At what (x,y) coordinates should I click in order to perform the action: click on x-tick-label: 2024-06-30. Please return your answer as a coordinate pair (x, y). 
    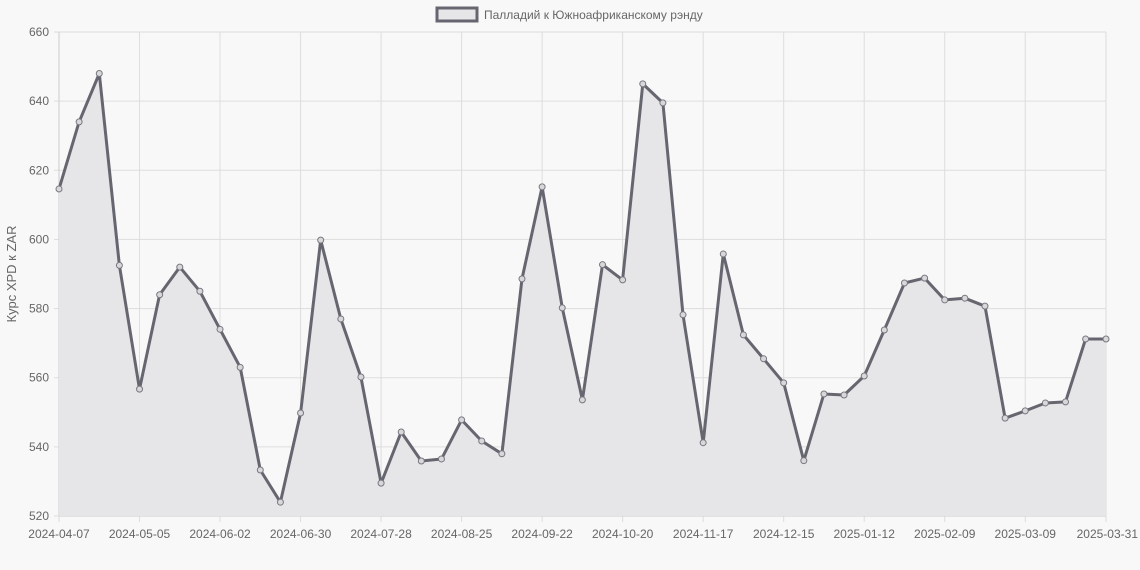
    Looking at the image, I should click on (301, 534).